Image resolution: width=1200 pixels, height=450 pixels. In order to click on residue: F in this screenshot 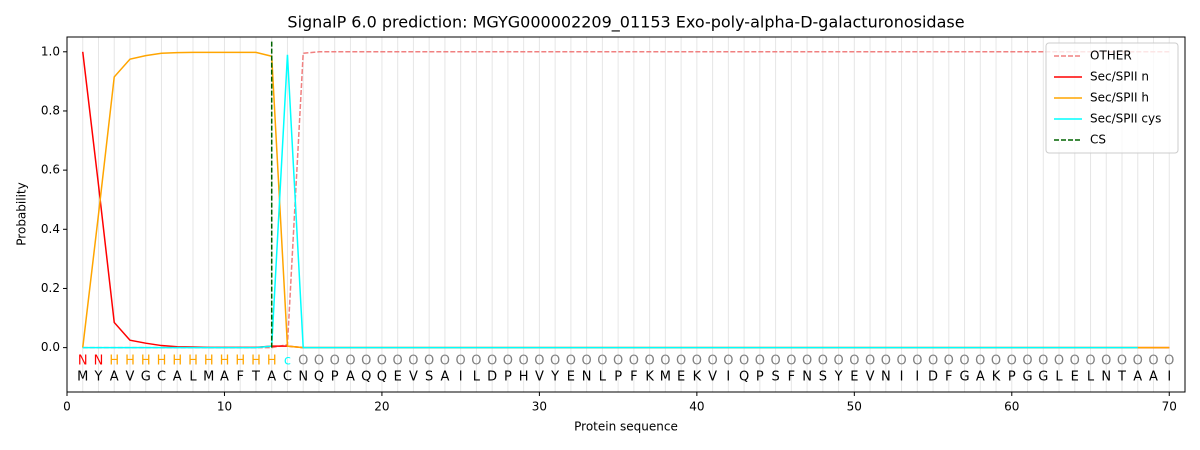, I will do `click(948, 377)`.